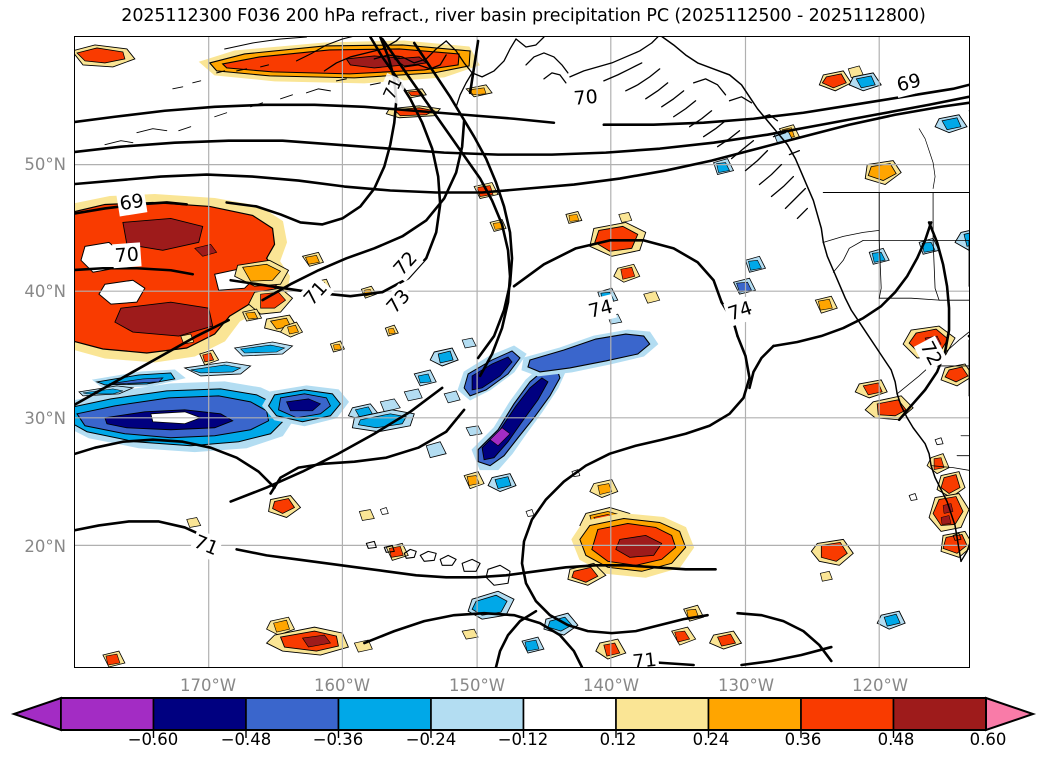 The height and width of the screenshot is (765, 1047). I want to click on lon-tick-130w: 130°W, so click(746, 685).